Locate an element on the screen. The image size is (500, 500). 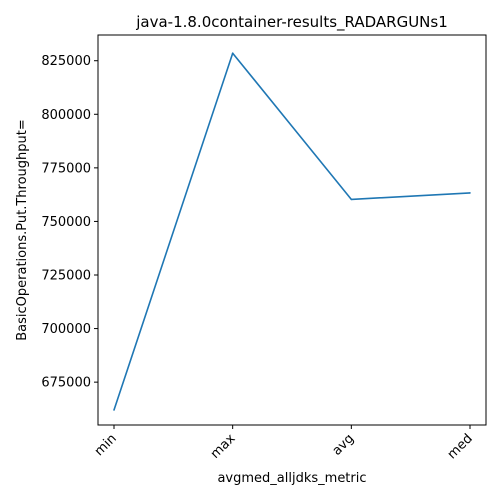
data-point-max is located at coordinates (232, 53).